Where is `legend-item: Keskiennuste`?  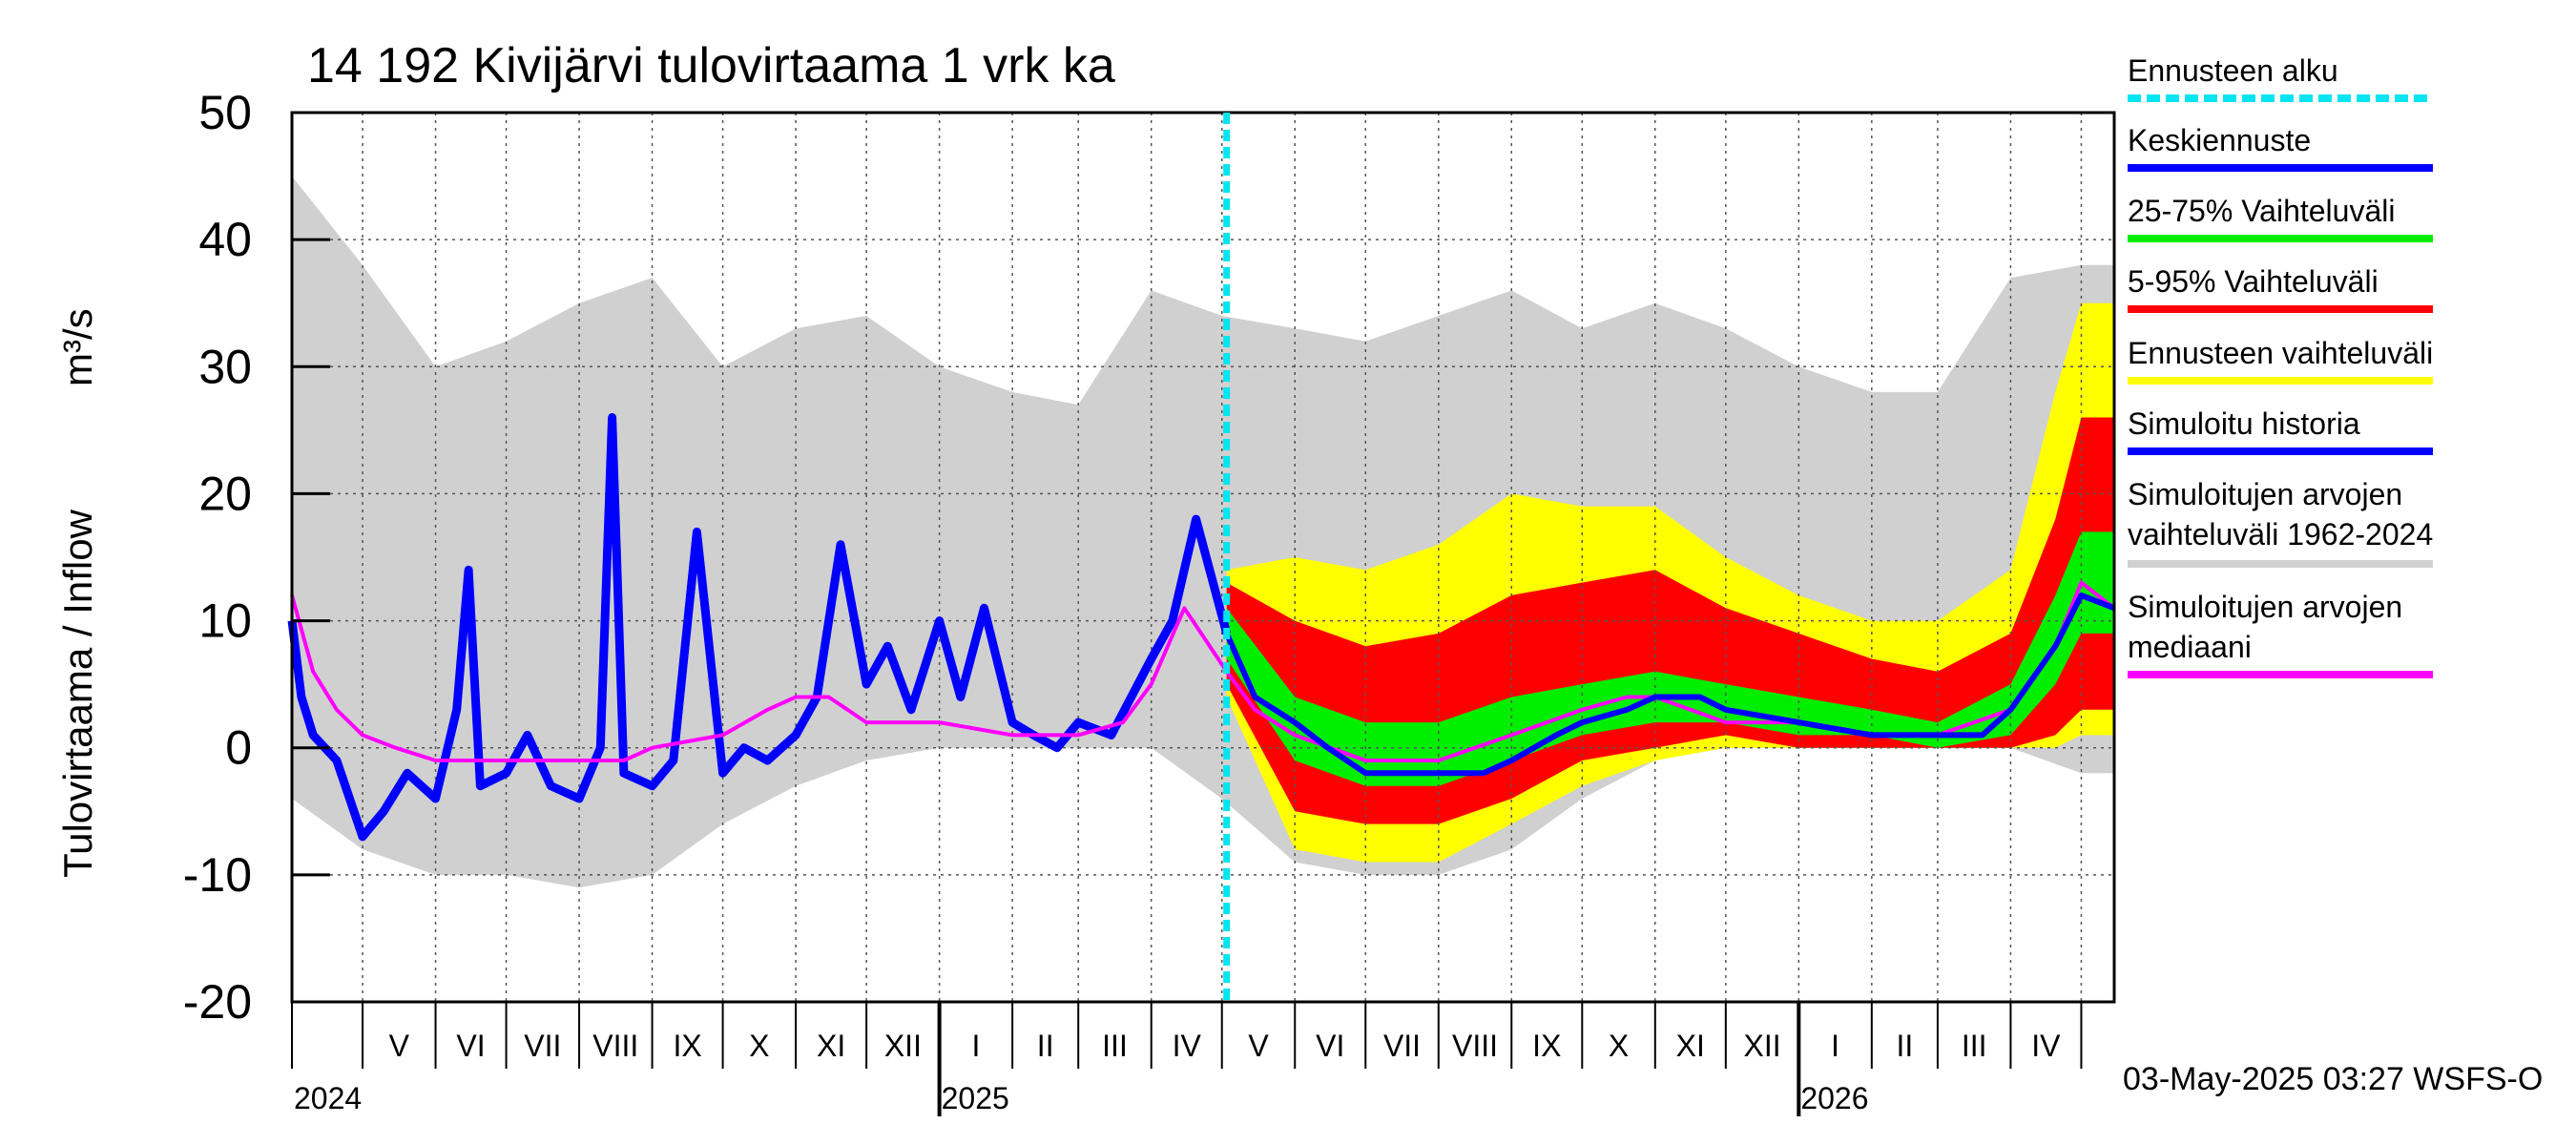 legend-item: Keskiennuste is located at coordinates (2280, 147).